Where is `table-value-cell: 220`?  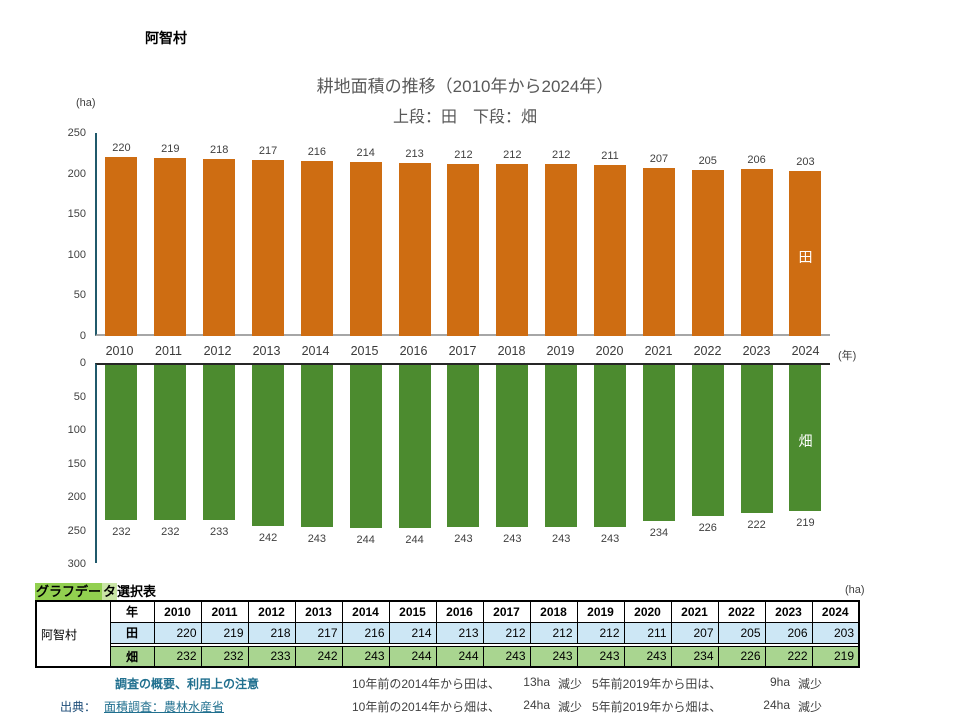 table-value-cell: 220 is located at coordinates (177, 632).